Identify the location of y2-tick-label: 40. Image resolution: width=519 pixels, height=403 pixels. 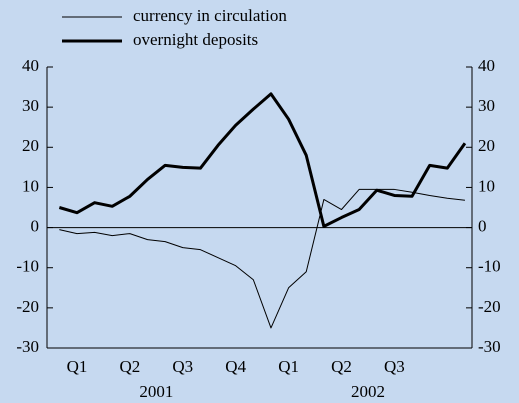
(486, 65).